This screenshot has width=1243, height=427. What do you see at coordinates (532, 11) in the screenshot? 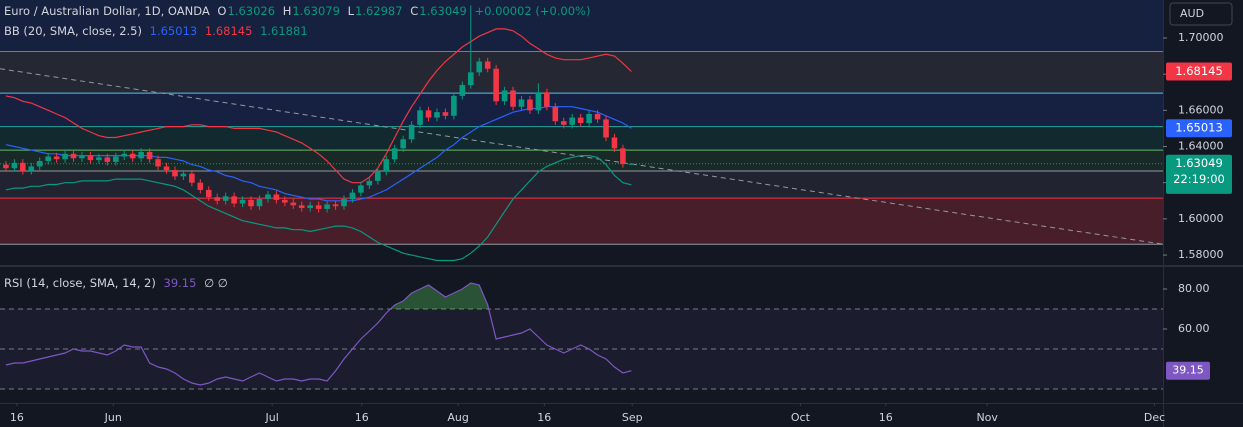
I see `change: +0.00002 (+0.00%)` at bounding box center [532, 11].